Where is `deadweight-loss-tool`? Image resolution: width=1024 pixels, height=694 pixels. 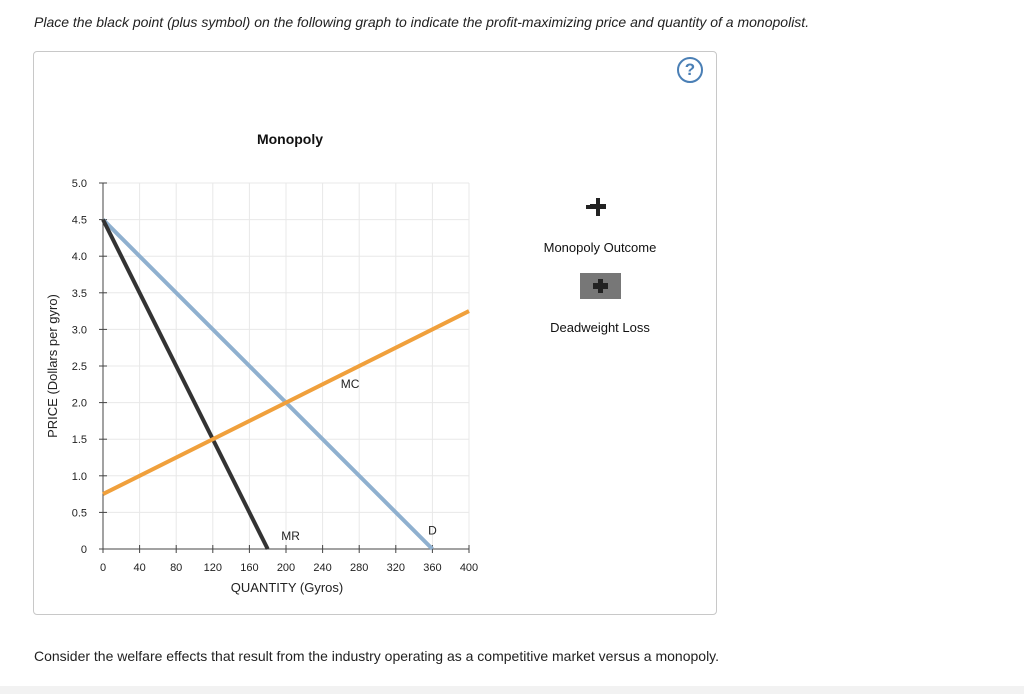 deadweight-loss-tool is located at coordinates (600, 286).